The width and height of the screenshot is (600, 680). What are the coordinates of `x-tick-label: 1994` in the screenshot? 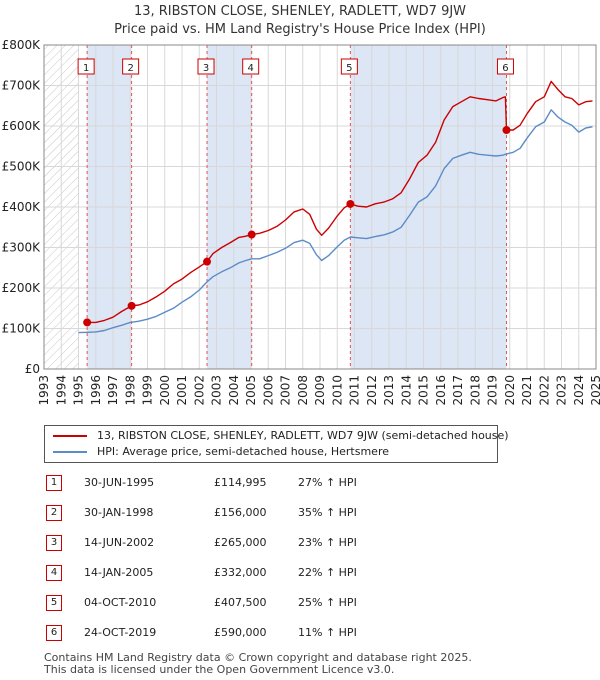 It's located at (61, 390).